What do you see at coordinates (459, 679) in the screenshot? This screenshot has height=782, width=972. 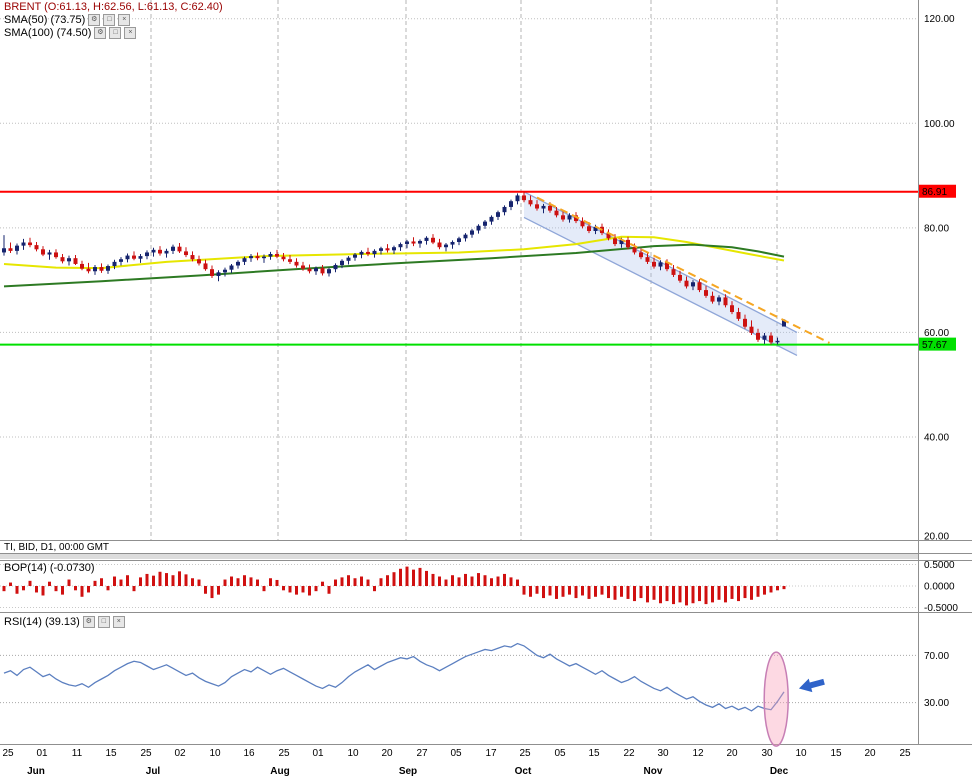 I see `rsi-grid` at bounding box center [459, 679].